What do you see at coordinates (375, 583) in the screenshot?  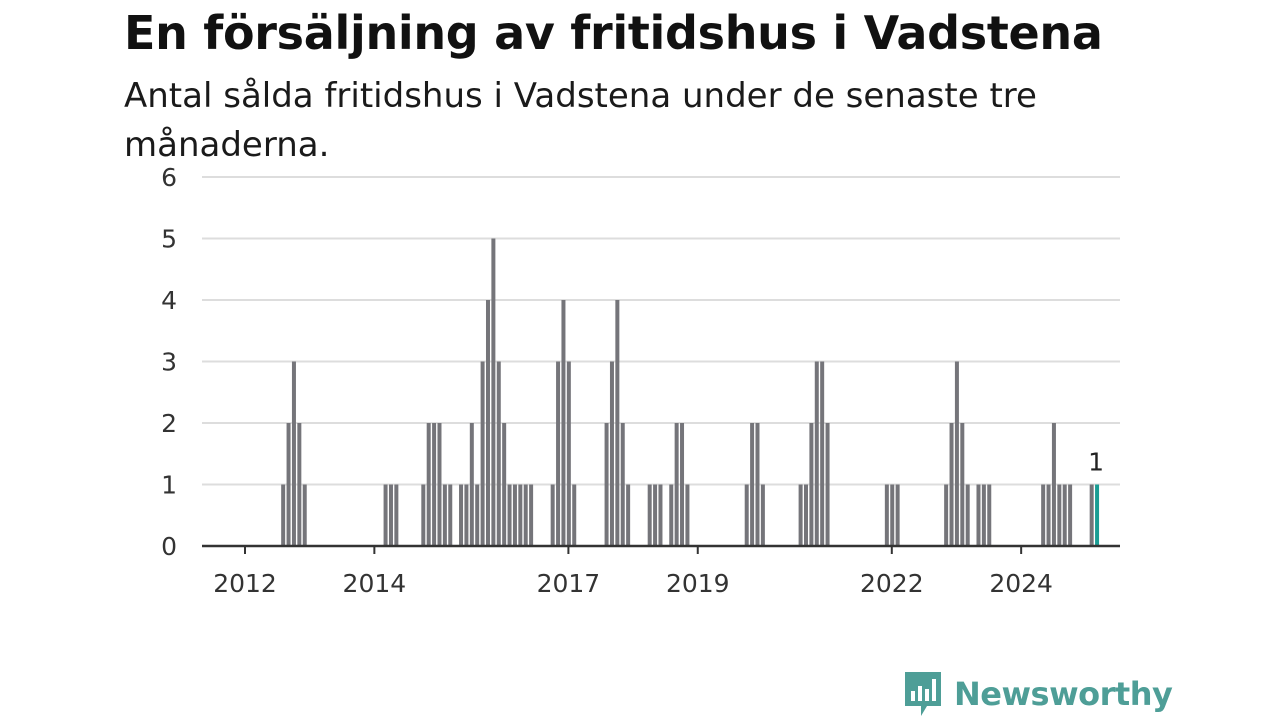 I see `x-tick-label: 2014` at bounding box center [375, 583].